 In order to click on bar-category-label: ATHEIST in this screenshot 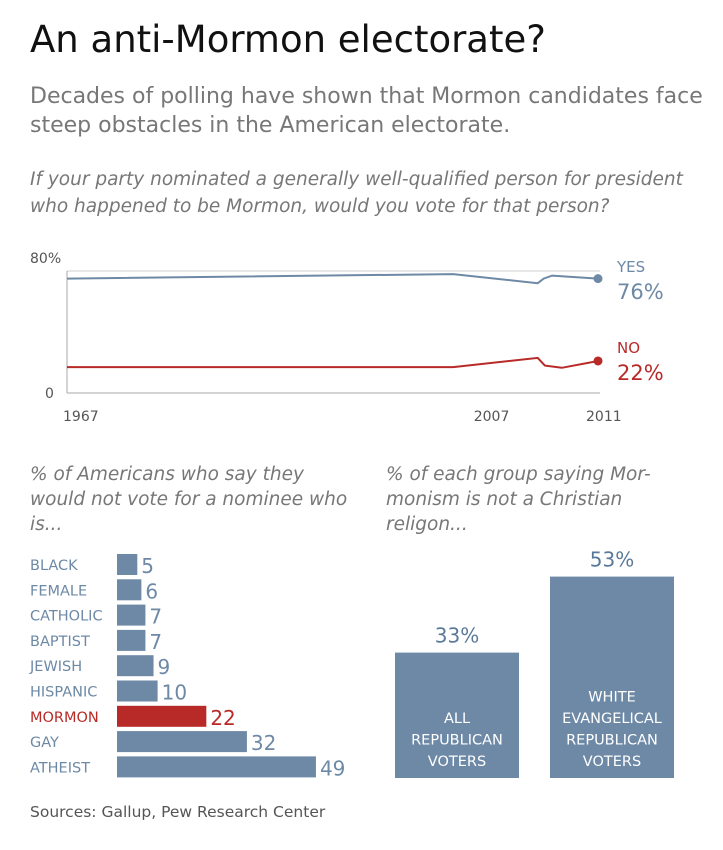, I will do `click(60, 768)`.